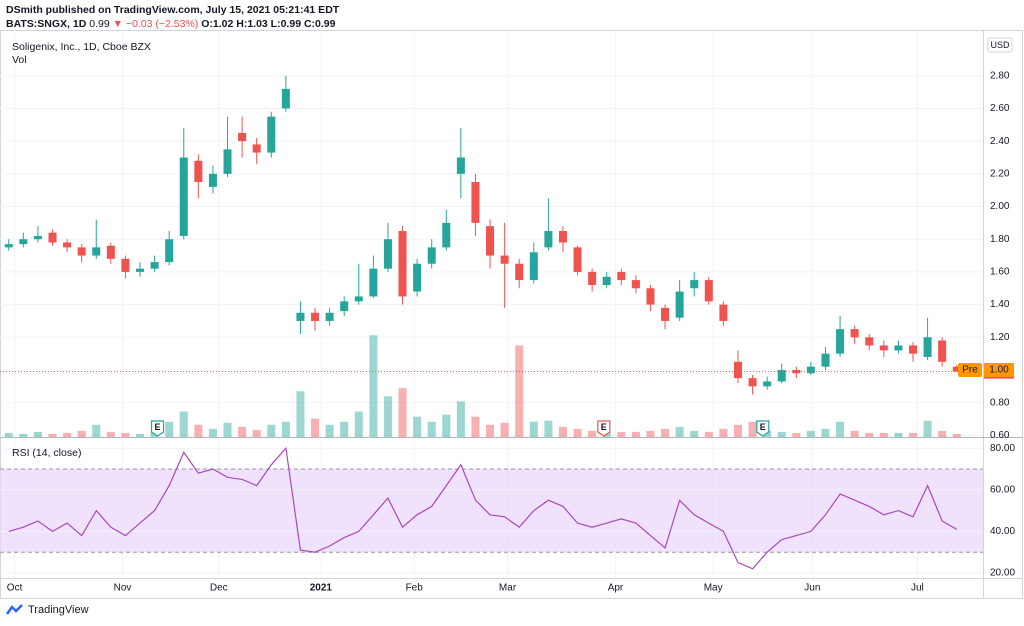 The image size is (1024, 626). I want to click on currency-box, so click(1000, 45).